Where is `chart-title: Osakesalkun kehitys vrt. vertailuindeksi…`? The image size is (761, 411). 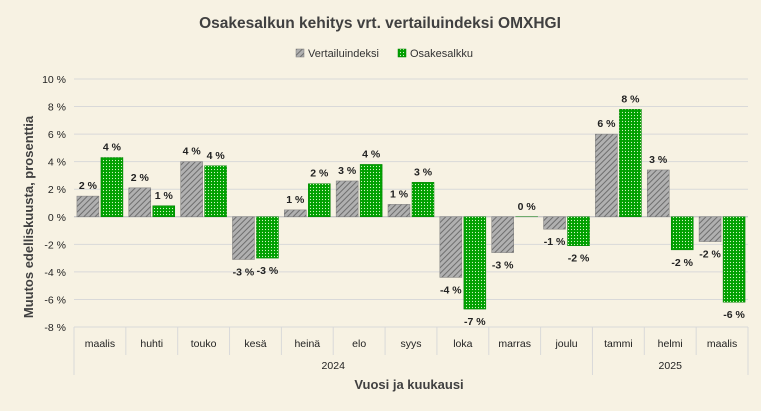
chart-title: Osakesalkun kehitys vrt. vertailuindeksi… is located at coordinates (380, 23).